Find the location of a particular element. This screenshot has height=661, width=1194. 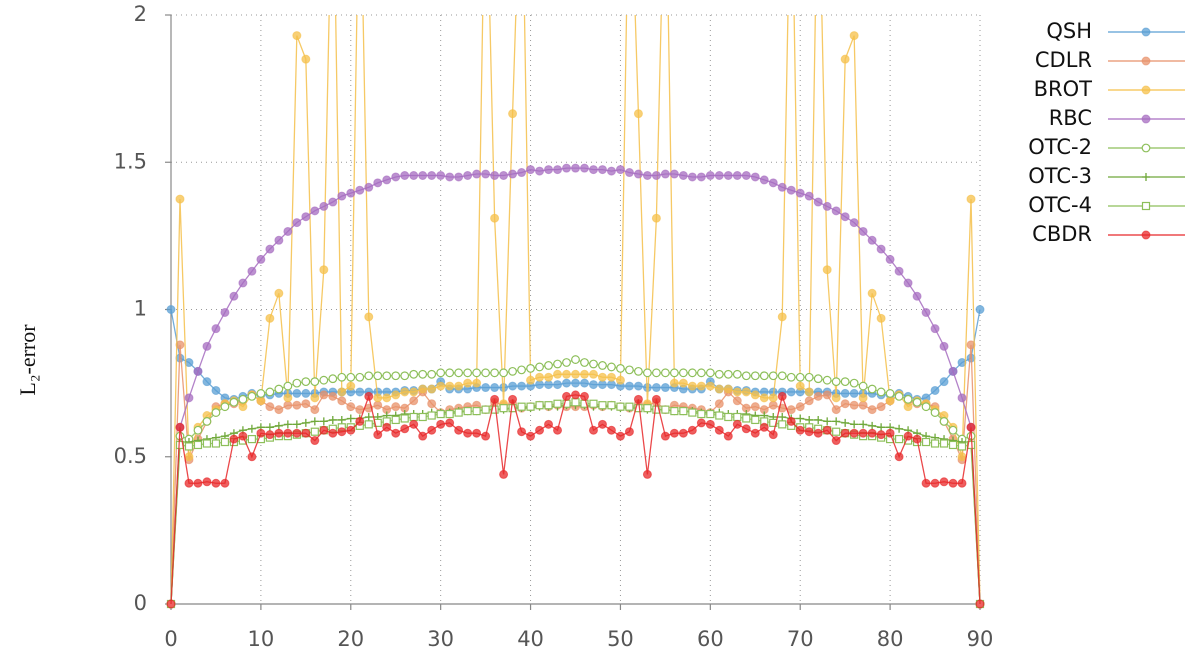

x-tick-label: 60 is located at coordinates (710, 639).